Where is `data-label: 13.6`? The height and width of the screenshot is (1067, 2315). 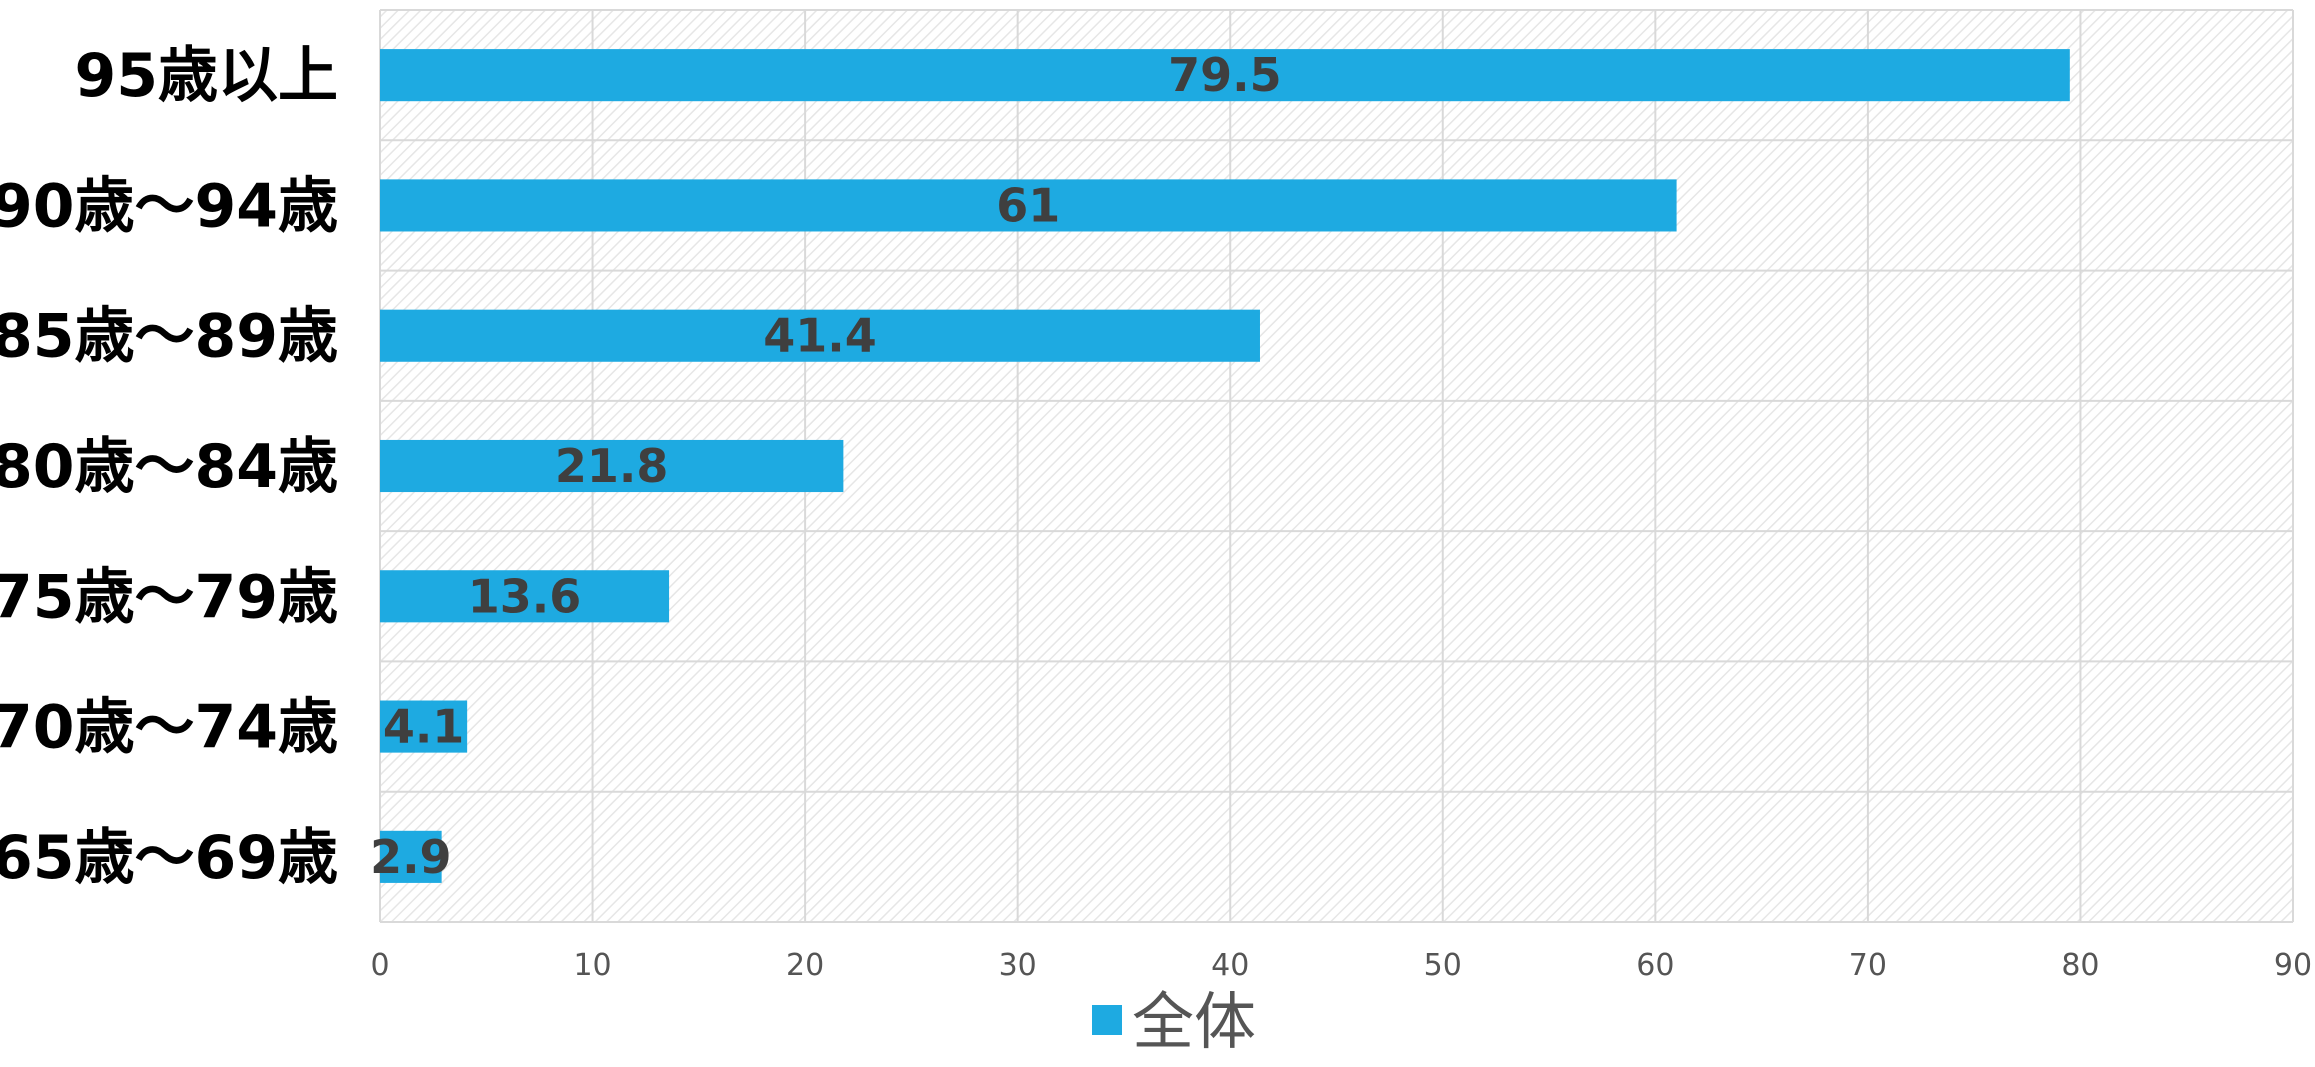 data-label: 13.6 is located at coordinates (525, 596).